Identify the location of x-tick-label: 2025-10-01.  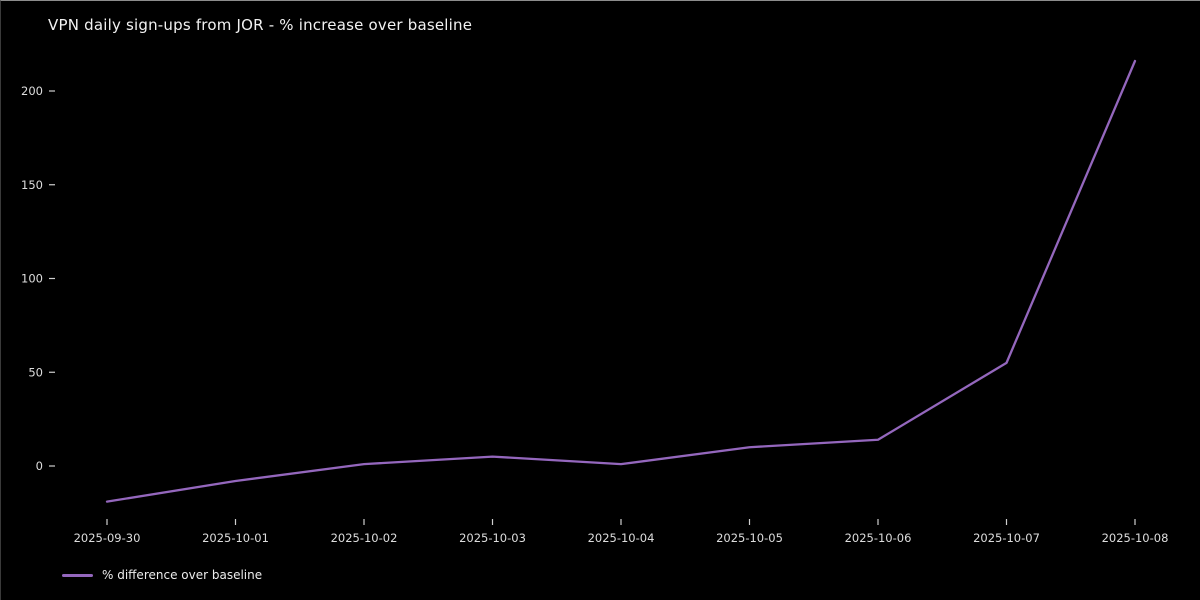
(235, 538).